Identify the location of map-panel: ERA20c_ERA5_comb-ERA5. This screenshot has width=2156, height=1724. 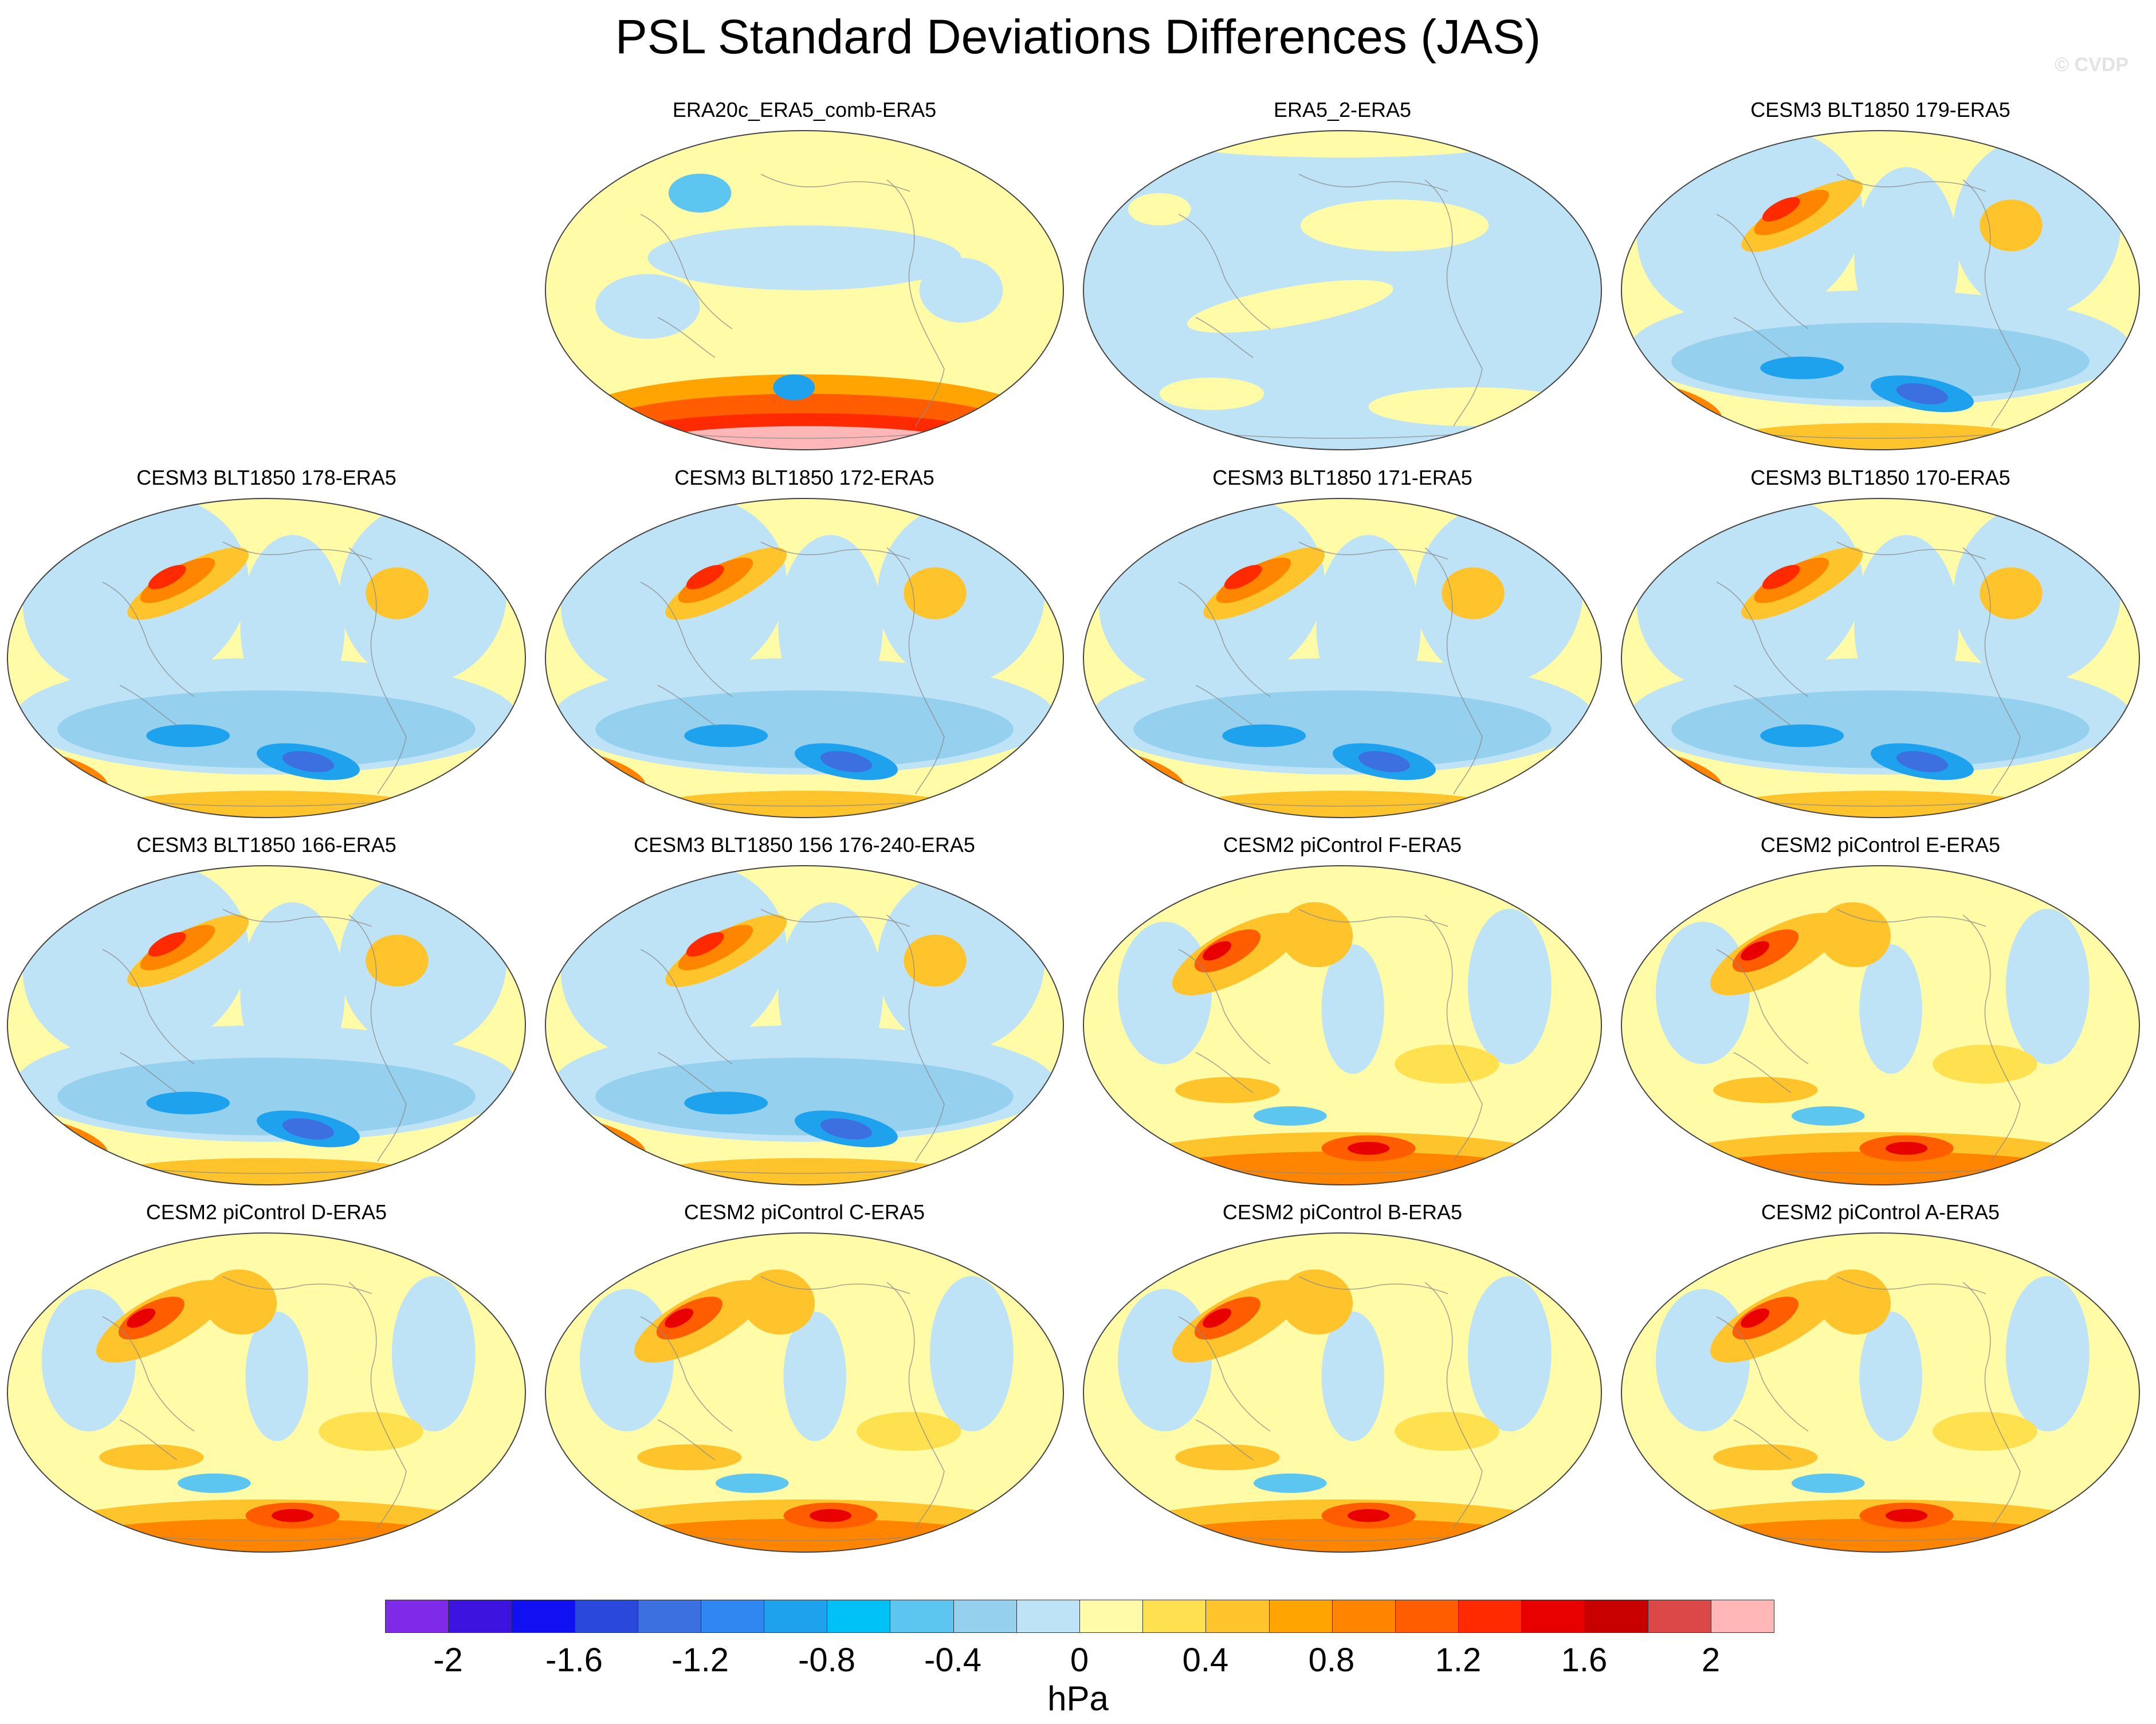
(804, 274).